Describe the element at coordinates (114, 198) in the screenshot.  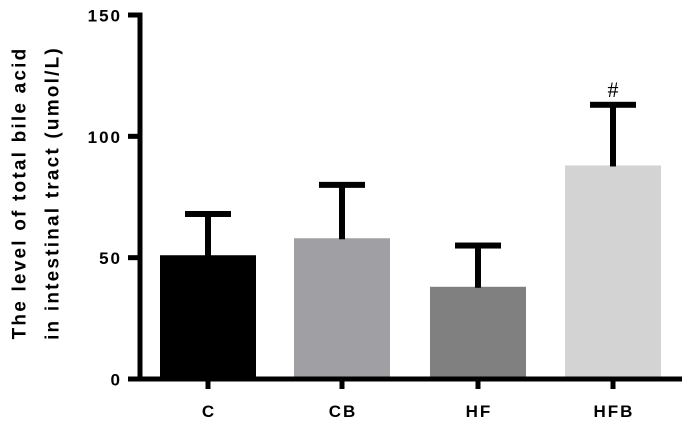
I see `y-ticks: 0 50 100 150` at that location.